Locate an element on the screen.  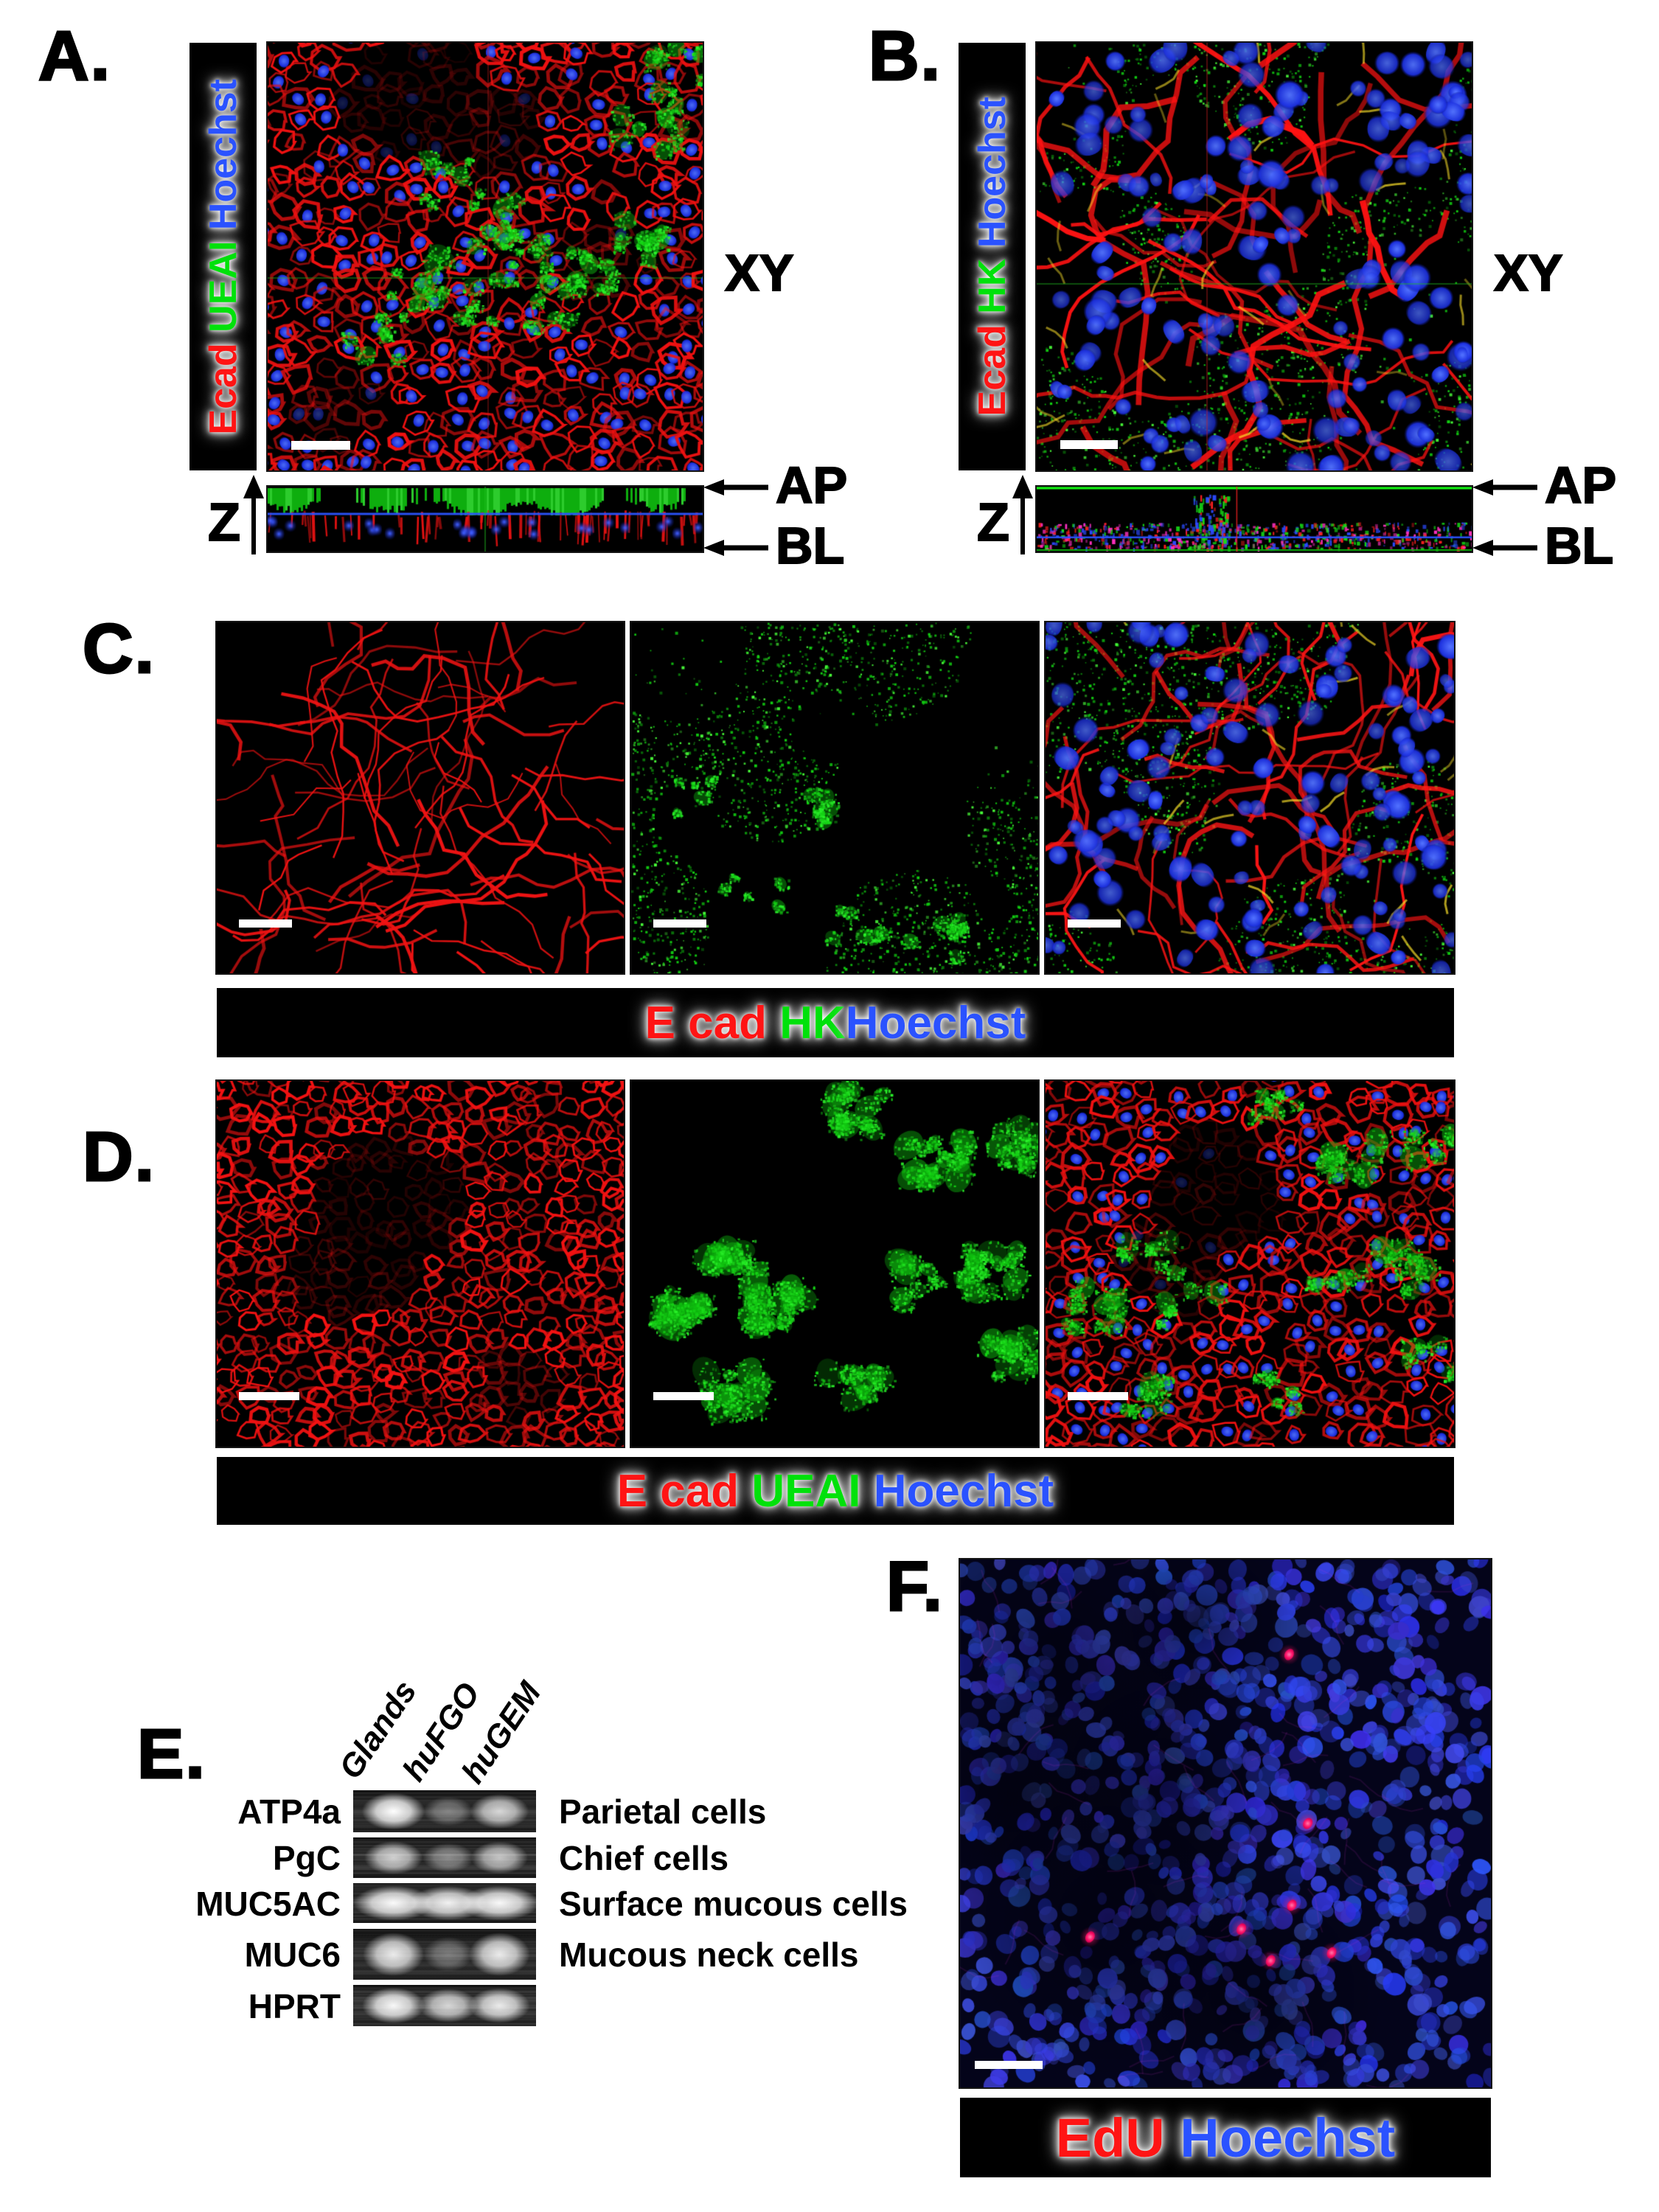
micrograph-a-canvas is located at coordinates (485, 256).